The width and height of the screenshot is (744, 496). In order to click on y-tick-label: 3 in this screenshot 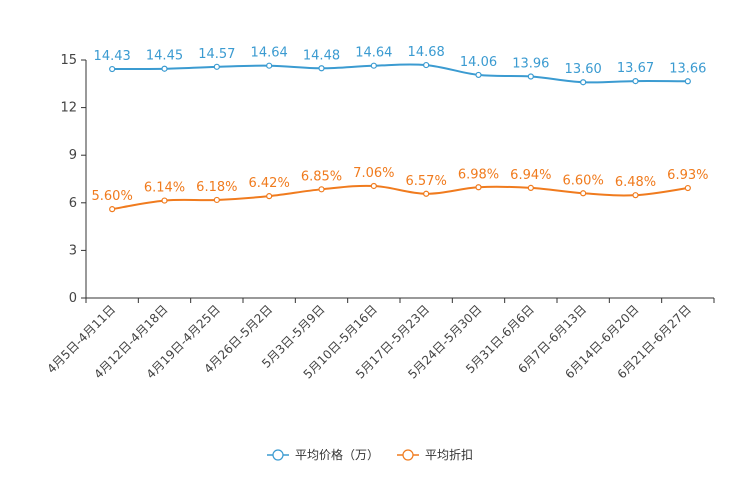, I will do `click(73, 250)`.